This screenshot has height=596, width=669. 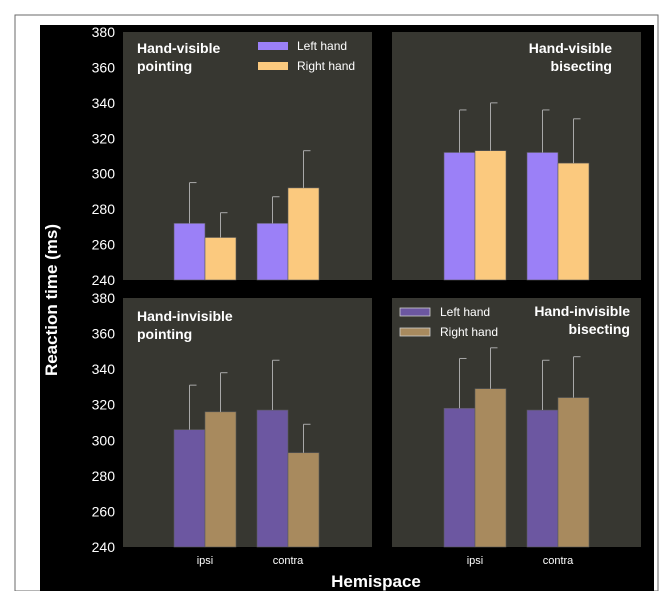 I want to click on panel-title: Hand-visible bisecting, so click(x=570, y=57).